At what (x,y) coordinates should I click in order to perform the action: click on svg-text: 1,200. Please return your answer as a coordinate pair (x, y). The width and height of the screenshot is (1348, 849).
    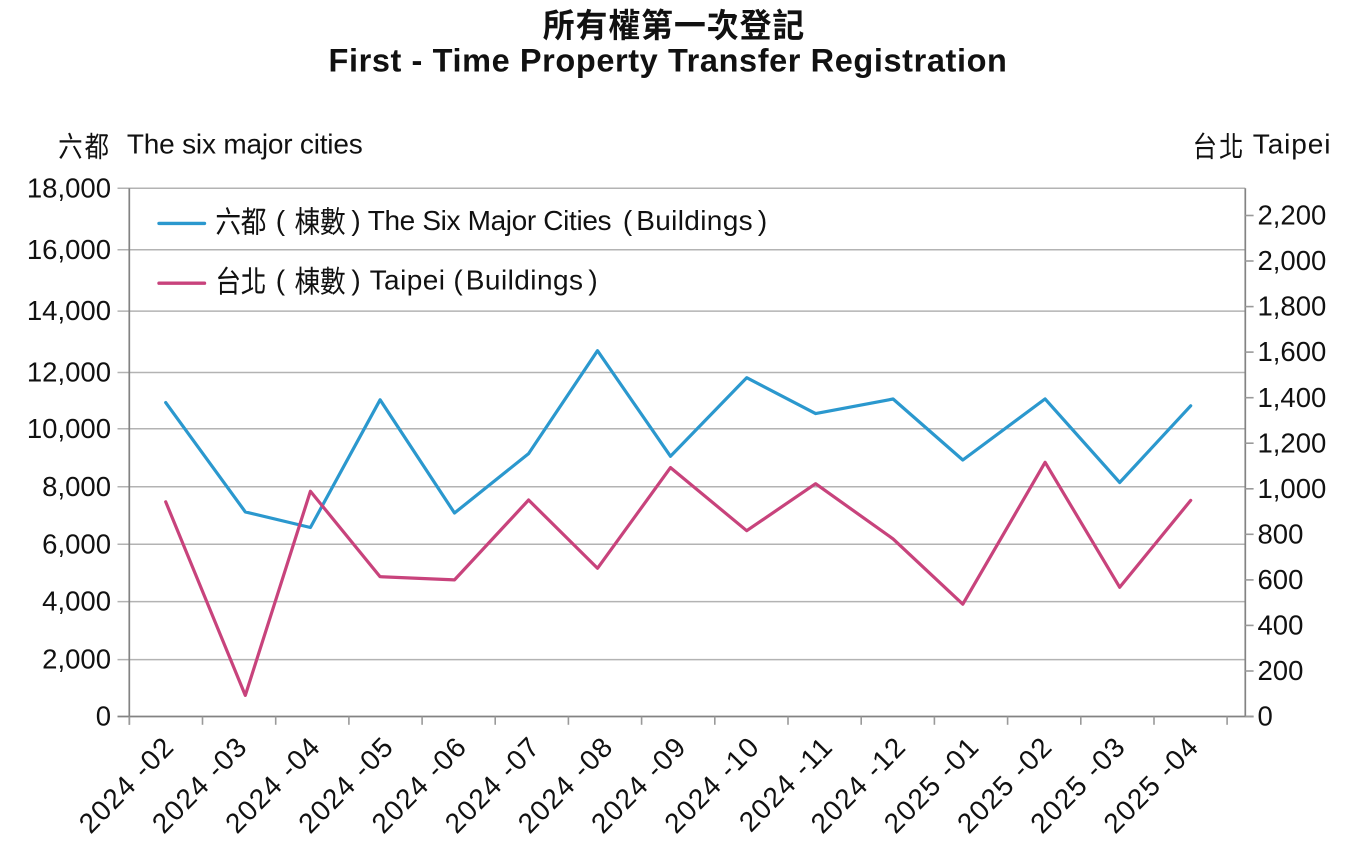
    Looking at the image, I should click on (1292, 442).